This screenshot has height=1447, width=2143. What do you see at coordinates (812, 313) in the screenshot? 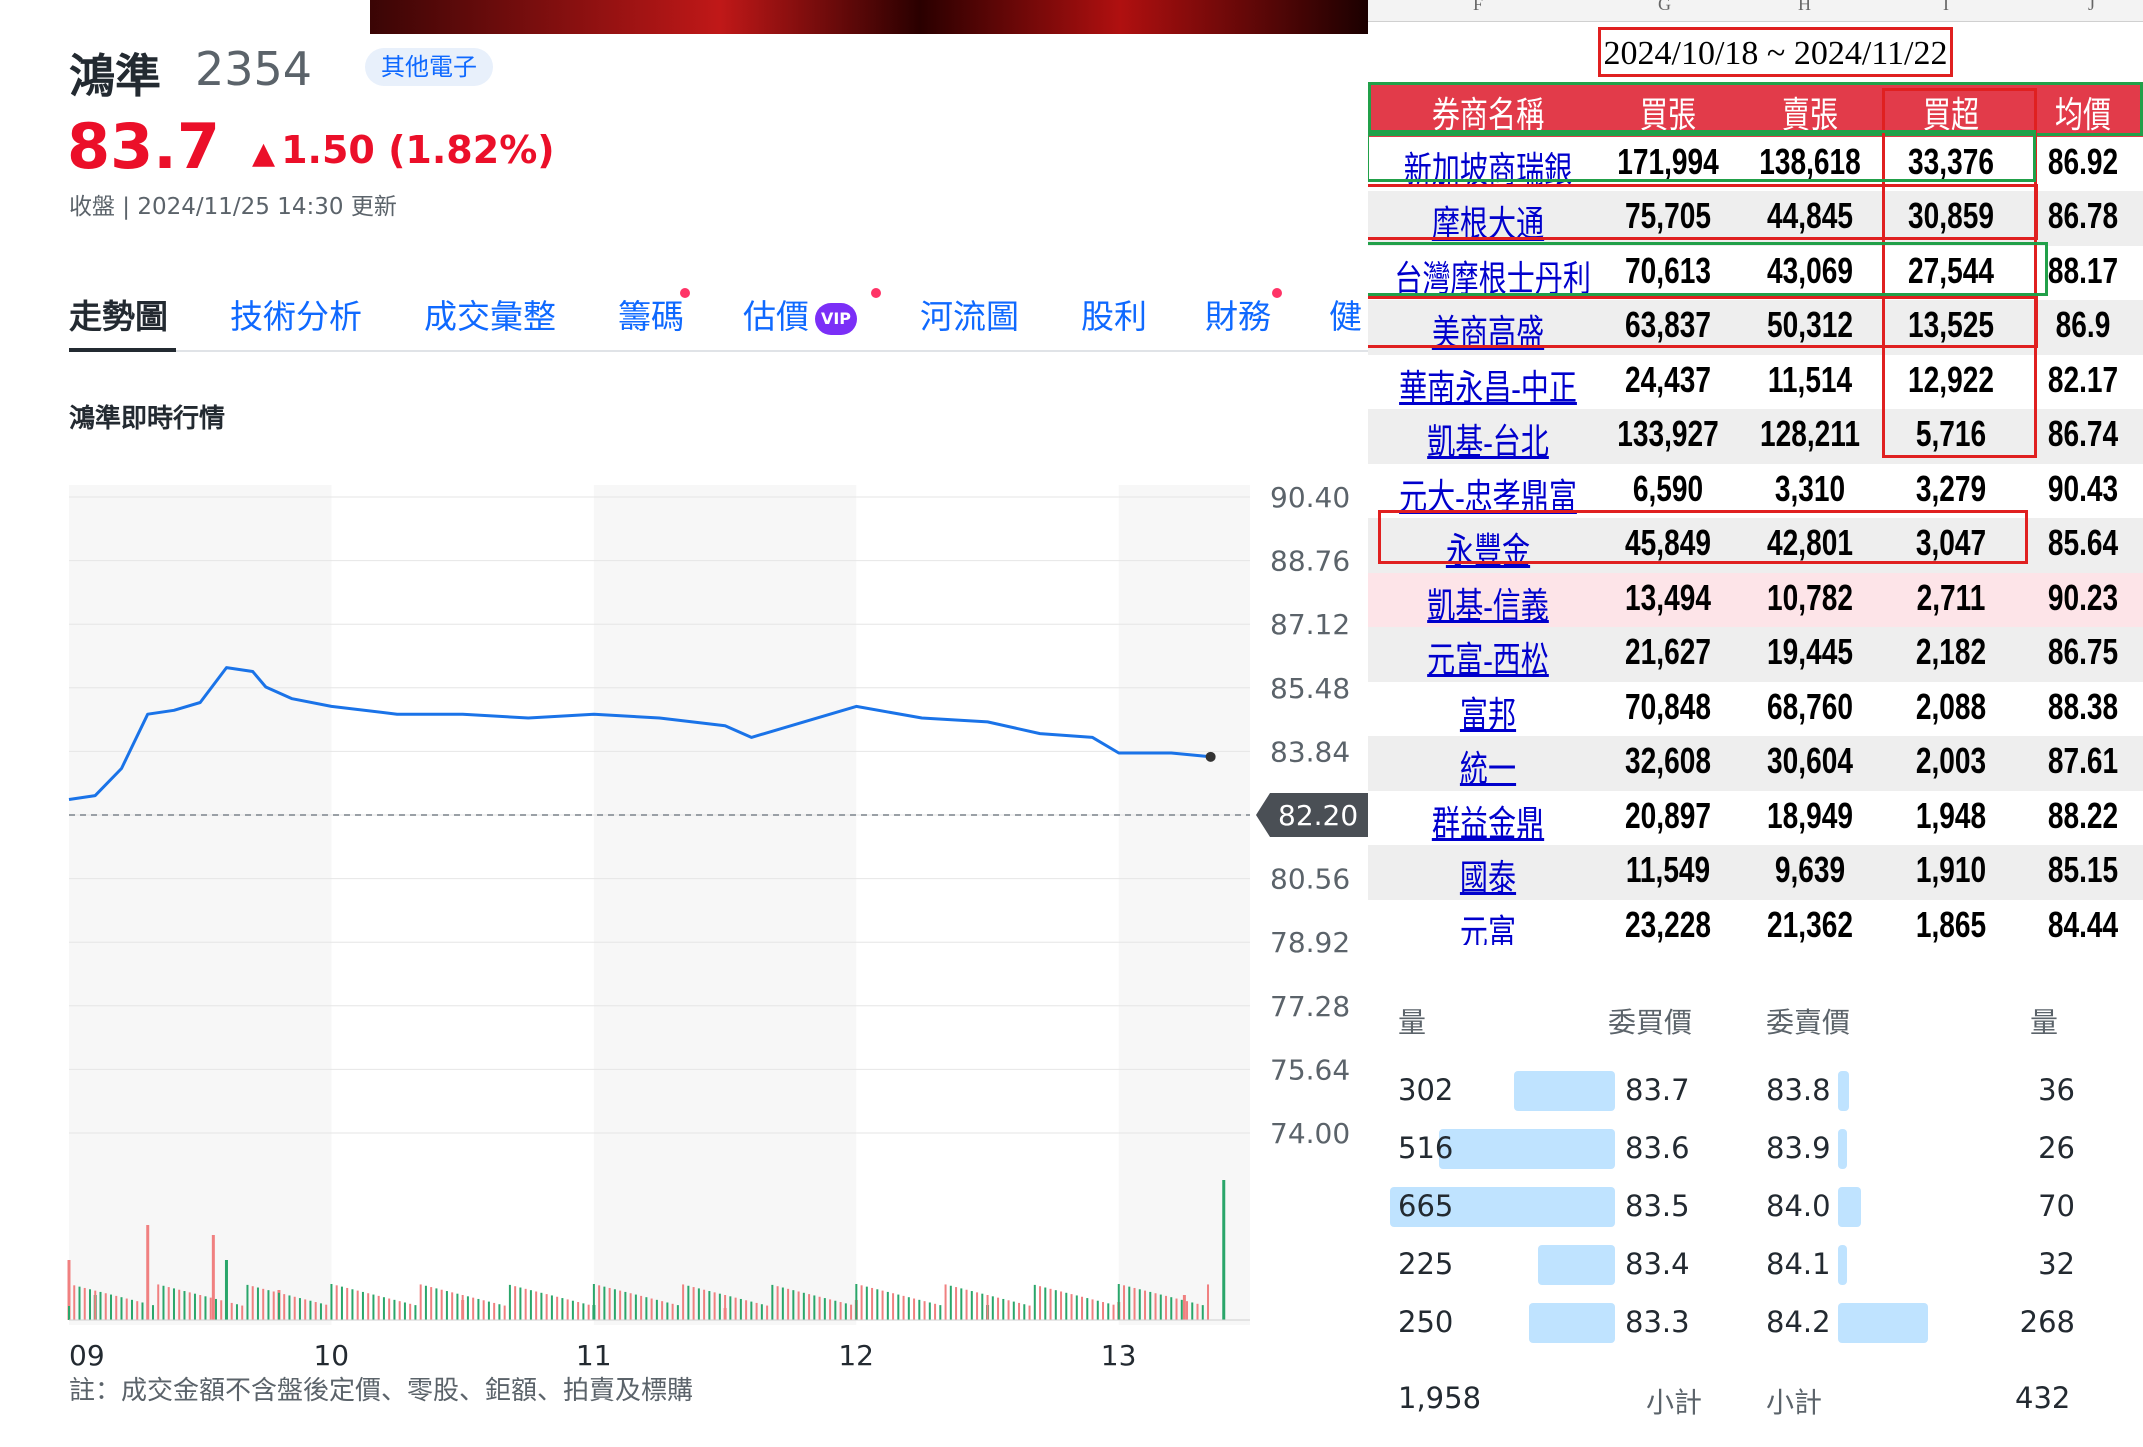
I see `tab-valuation: 估價 VIP` at bounding box center [812, 313].